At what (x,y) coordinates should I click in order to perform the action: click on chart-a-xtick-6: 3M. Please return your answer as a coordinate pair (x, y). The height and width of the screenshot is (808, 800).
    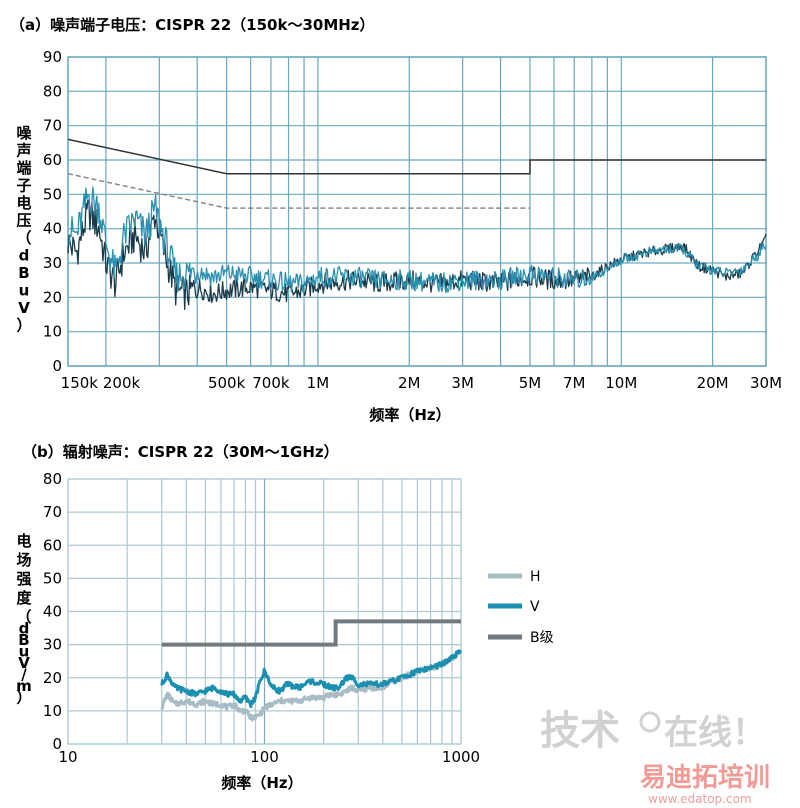
    Looking at the image, I should click on (462, 383).